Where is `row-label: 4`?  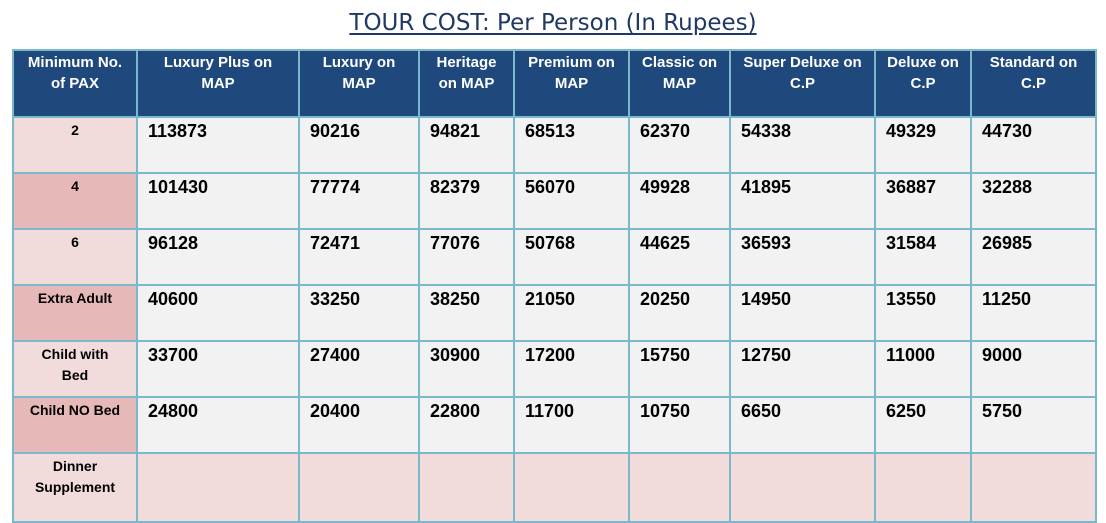
row-label: 4 is located at coordinates (75, 201).